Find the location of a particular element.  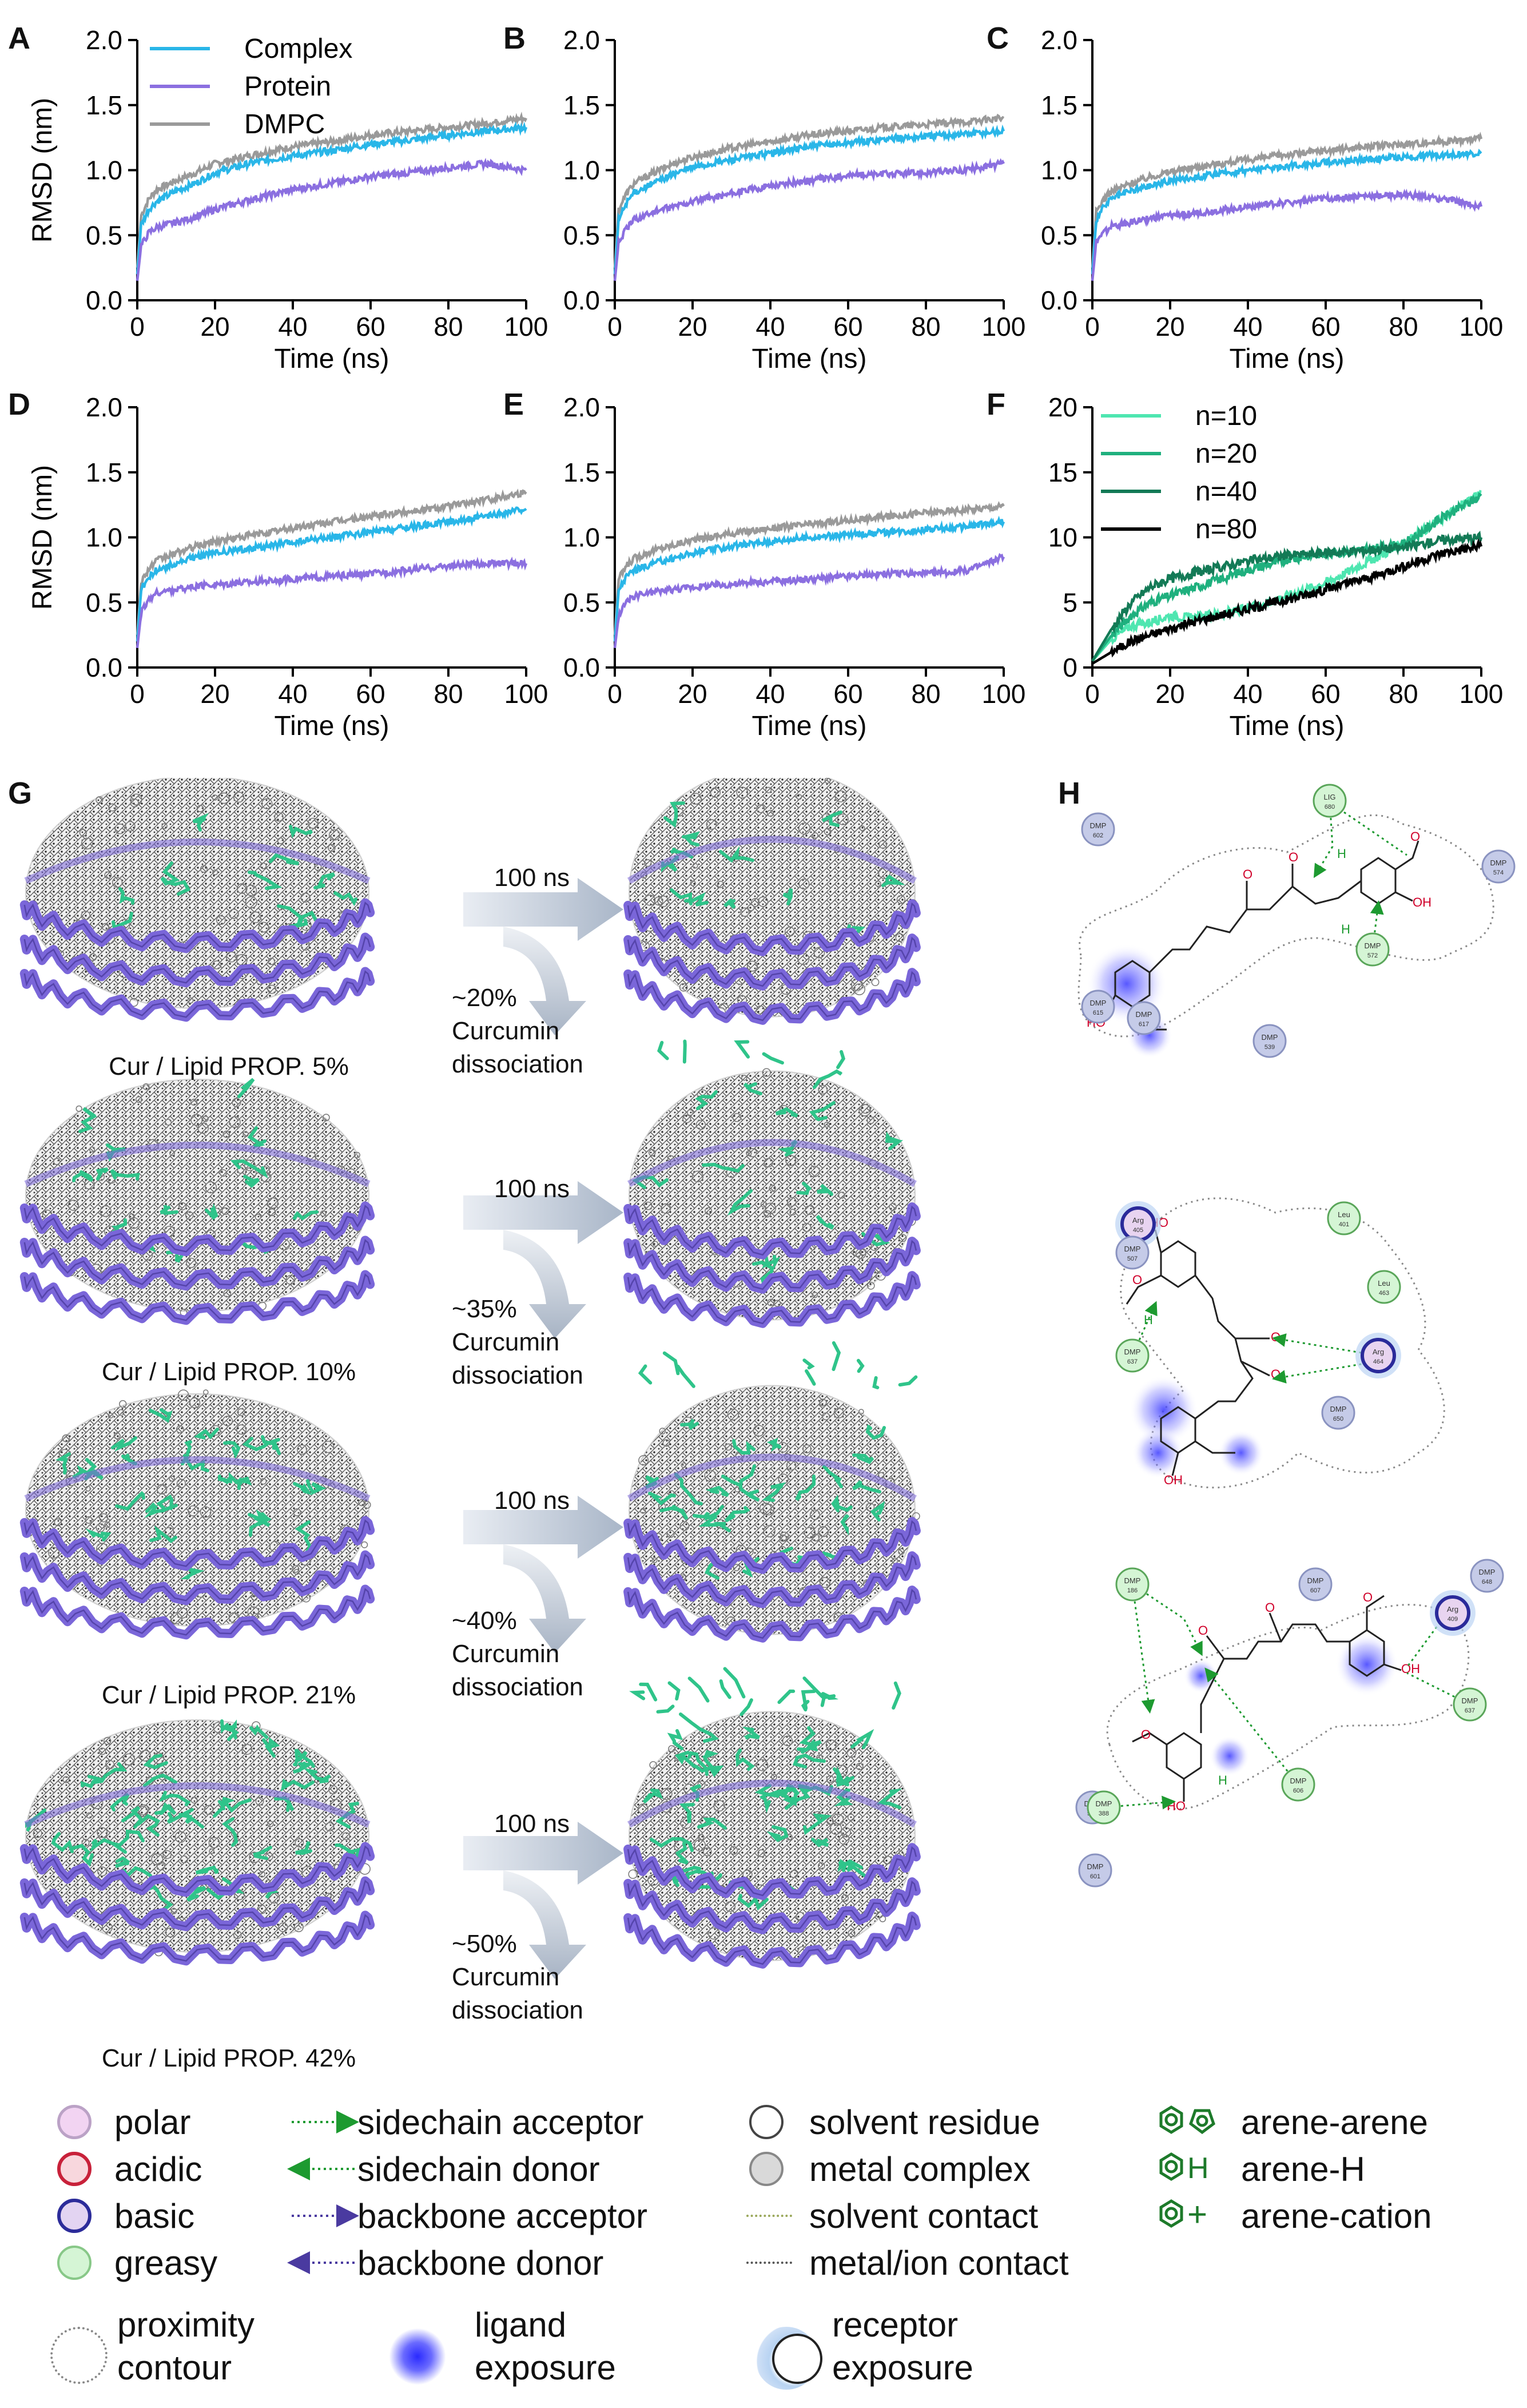

h2-atom-h1: H is located at coordinates (1148, 1320).